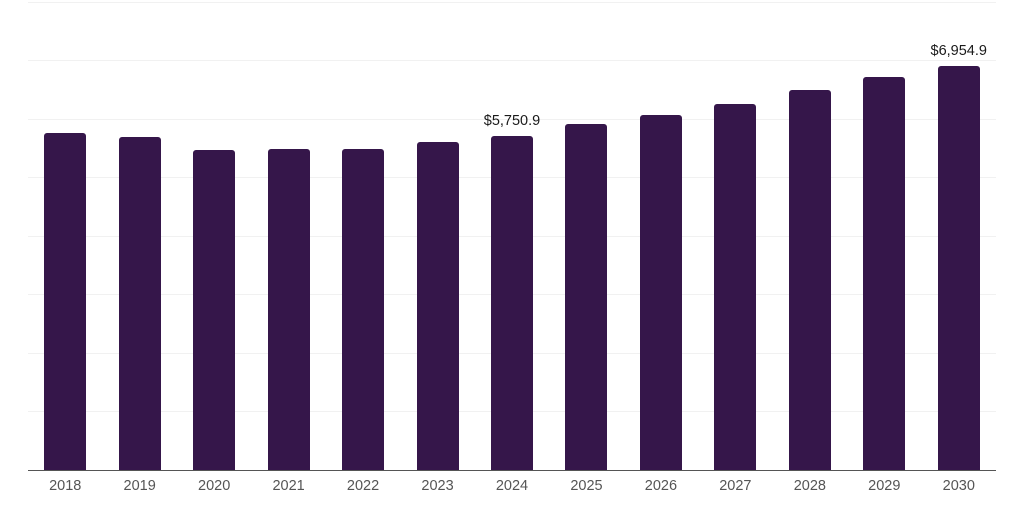  Describe the element at coordinates (511, 303) in the screenshot. I see `bar-2024` at that location.